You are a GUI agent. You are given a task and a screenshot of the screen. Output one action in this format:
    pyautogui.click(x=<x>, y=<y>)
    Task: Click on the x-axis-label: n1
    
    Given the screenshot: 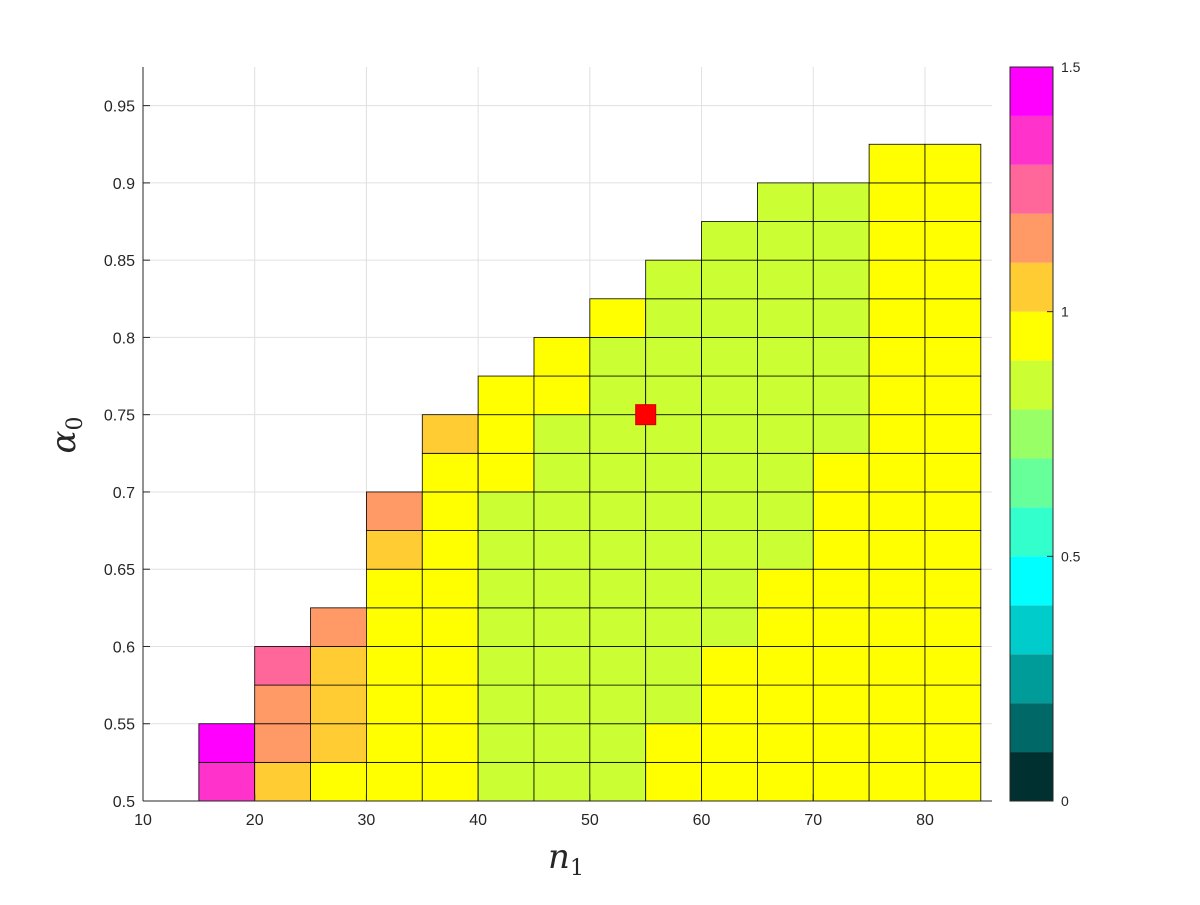 What is the action you would take?
    pyautogui.click(x=566, y=859)
    